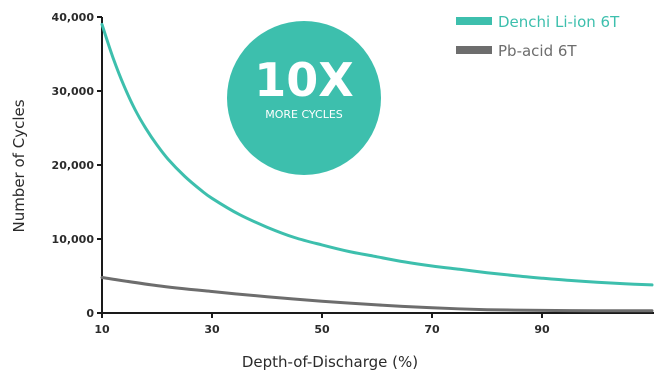 This screenshot has height=373, width=654. I want to click on x-tick-label: 90, so click(542, 329).